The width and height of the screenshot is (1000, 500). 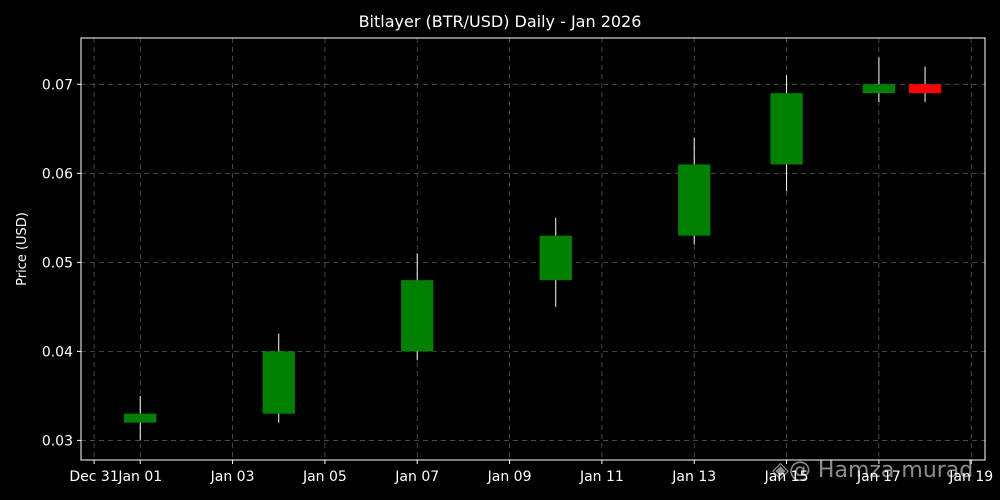 What do you see at coordinates (925, 89) in the screenshot?
I see `candle-body-down` at bounding box center [925, 89].